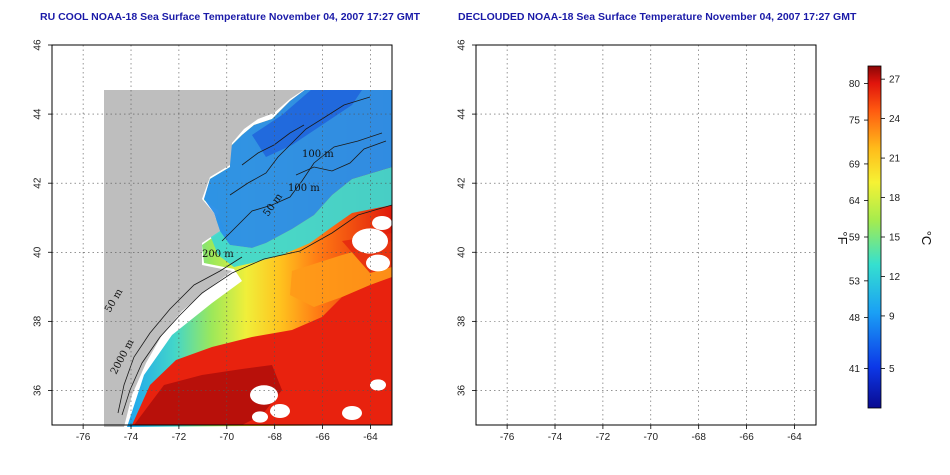  Describe the element at coordinates (698, 437) in the screenshot. I see `x-tick-label: -68` at that location.